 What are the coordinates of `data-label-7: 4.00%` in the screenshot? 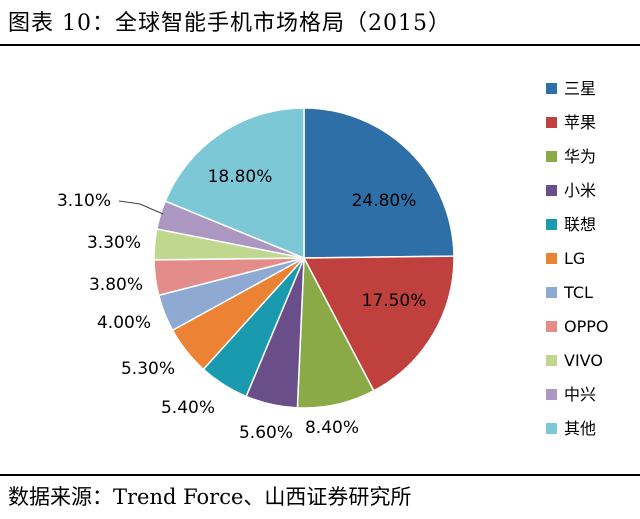 It's located at (124, 323).